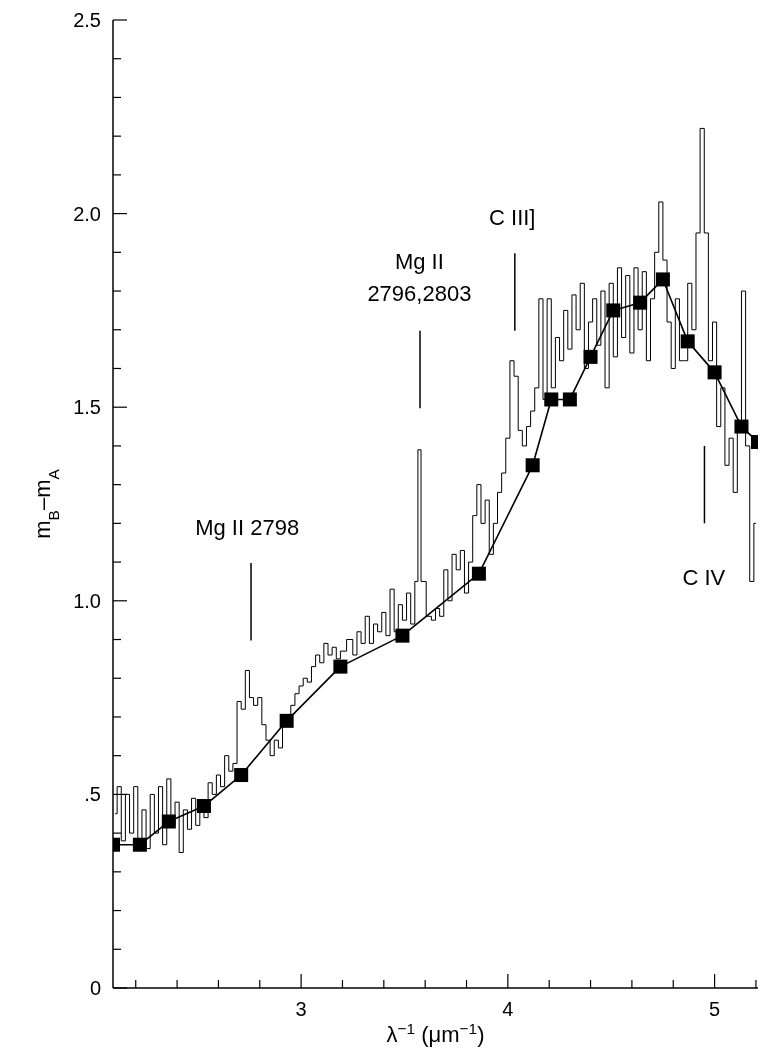  I want to click on y-tick-label: .5, so click(92, 794).